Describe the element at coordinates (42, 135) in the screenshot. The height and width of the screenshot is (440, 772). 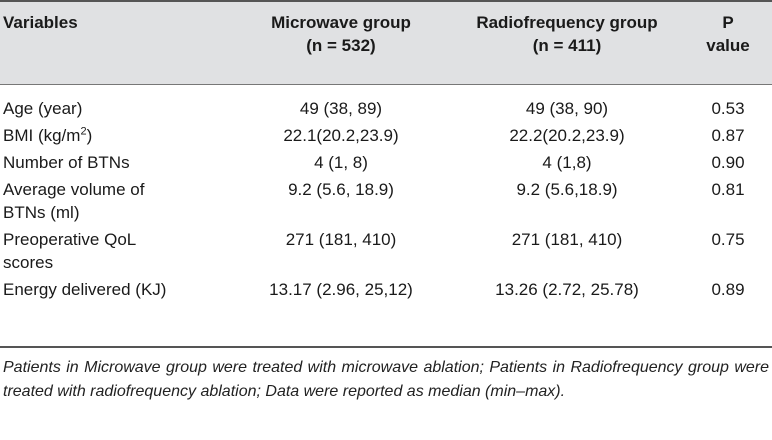
I see `cell-variable-text: BMI (kg/m` at that location.